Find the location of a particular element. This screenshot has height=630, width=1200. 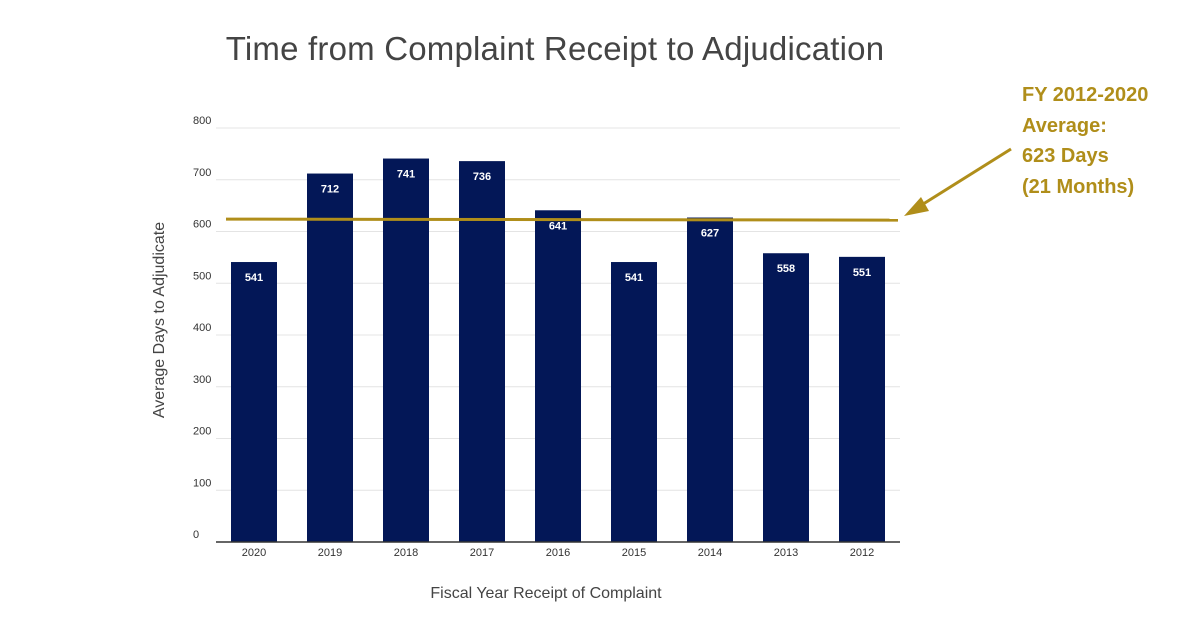

average-line is located at coordinates (562, 219).